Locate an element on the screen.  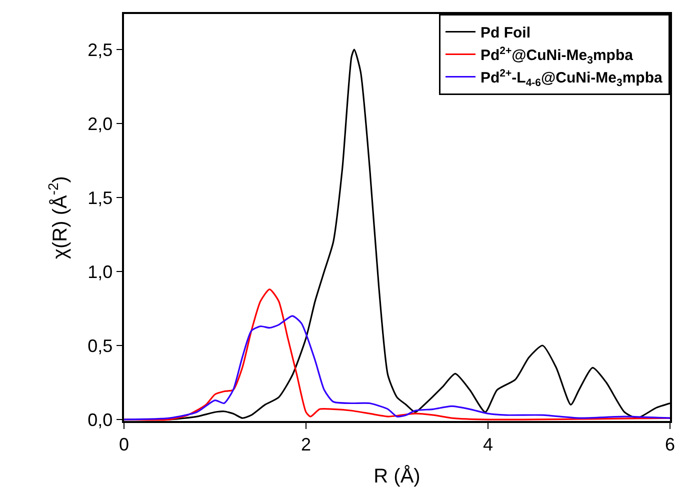
x-tick-label: 0 is located at coordinates (124, 444).